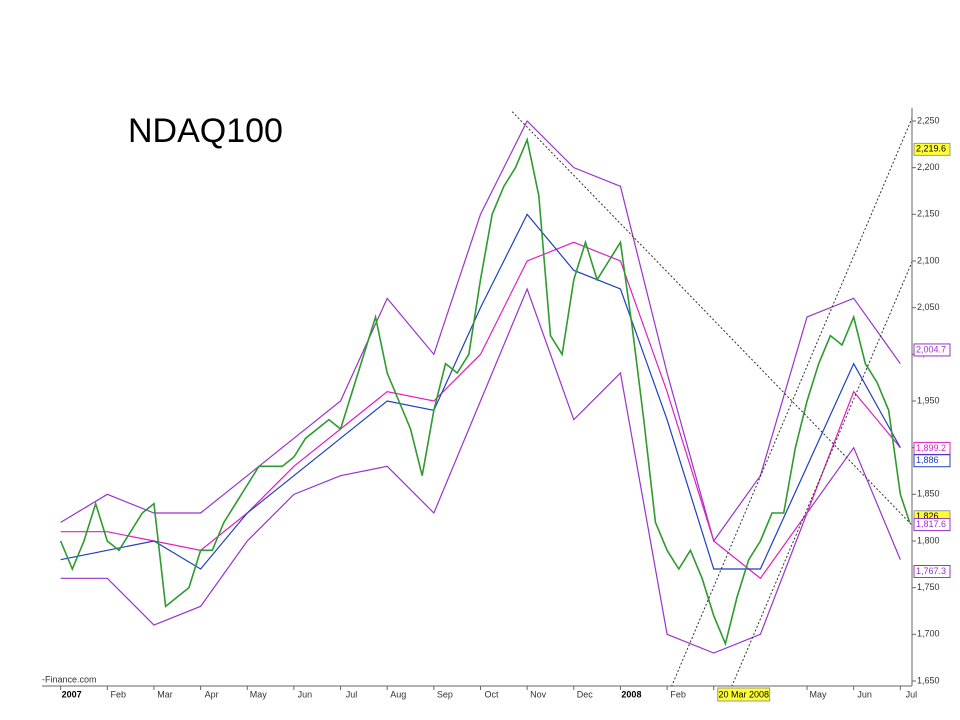 The height and width of the screenshot is (720, 960). I want to click on y-tick-label: 1,800, so click(928, 540).